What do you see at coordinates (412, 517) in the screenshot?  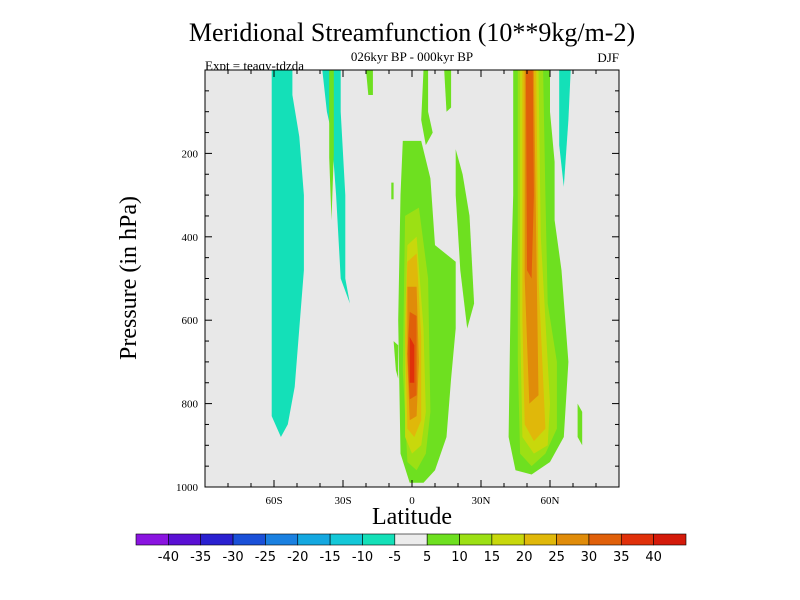 I see `x-axis-label: Latitude` at bounding box center [412, 517].